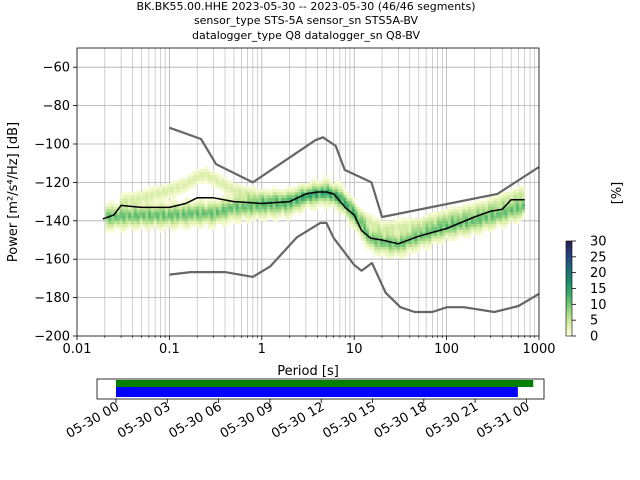 The width and height of the screenshot is (640, 480). I want to click on coverage-tick-label: 05-31 00, so click(503, 420).